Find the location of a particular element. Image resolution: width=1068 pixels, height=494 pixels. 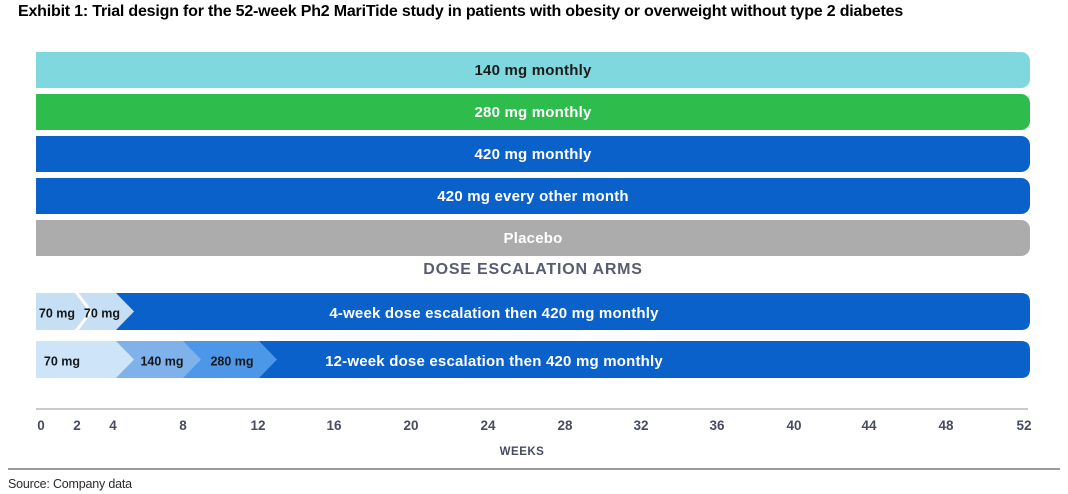

arm-bar-140mg-monthly: 140 mg monthly is located at coordinates (533, 70).